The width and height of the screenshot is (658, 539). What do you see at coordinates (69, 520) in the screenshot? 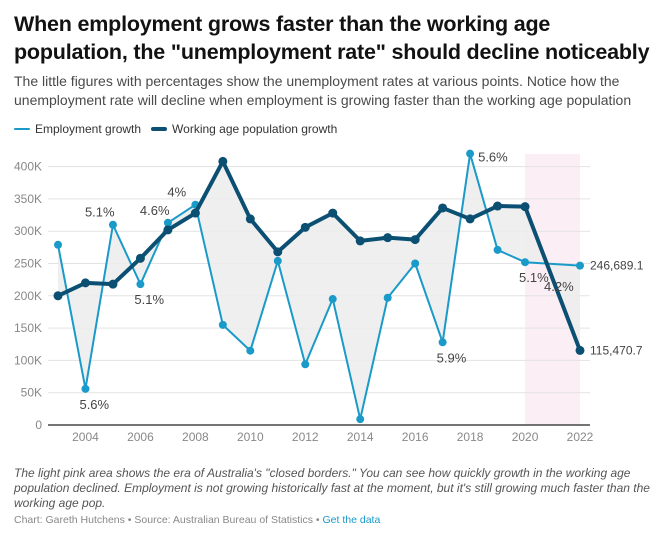
I see `credit-text: Chart: Gareth Hutchens` at bounding box center [69, 520].